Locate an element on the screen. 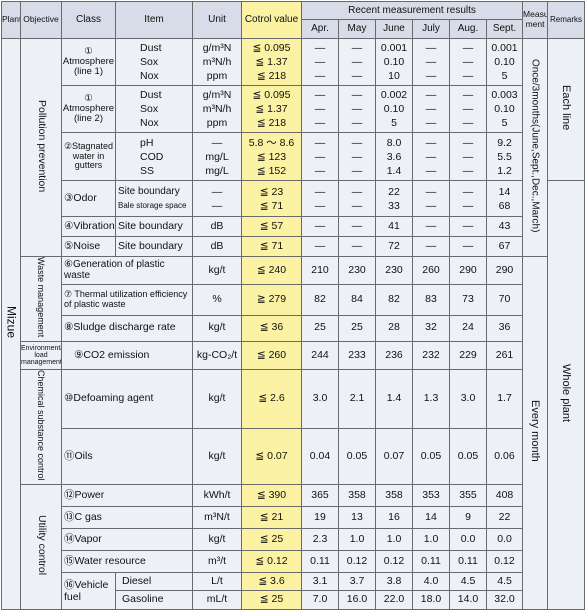 Image resolution: width=585 pixels, height=610 pixels. value-odor-may: — — is located at coordinates (357, 198).